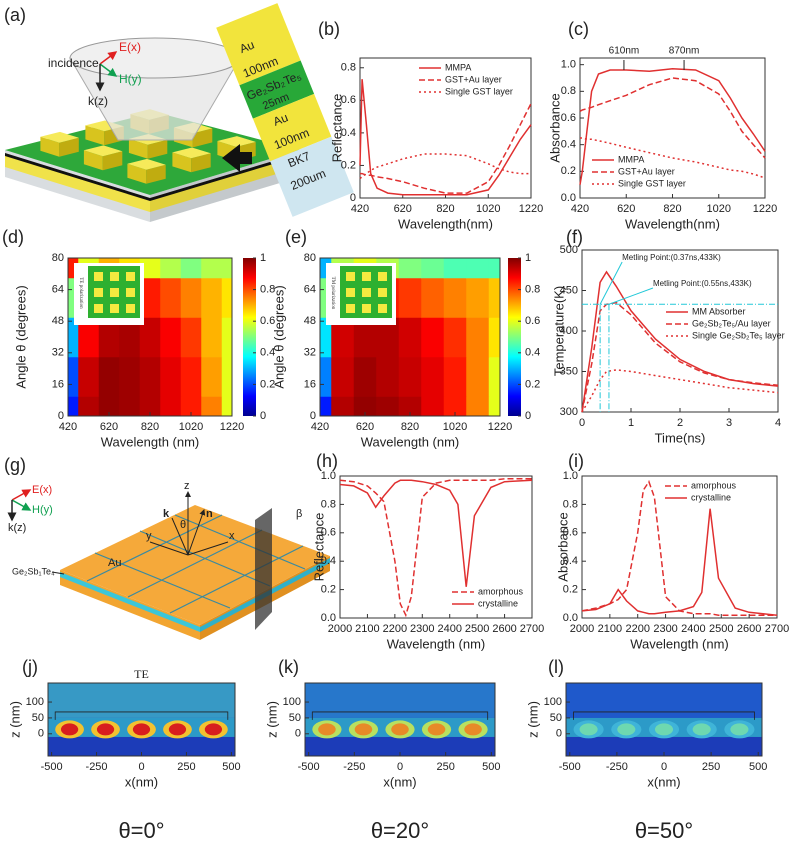 Image resolution: width=792 pixels, height=845 pixels. What do you see at coordinates (187, 486) in the screenshot?
I see `label: z` at bounding box center [187, 486].